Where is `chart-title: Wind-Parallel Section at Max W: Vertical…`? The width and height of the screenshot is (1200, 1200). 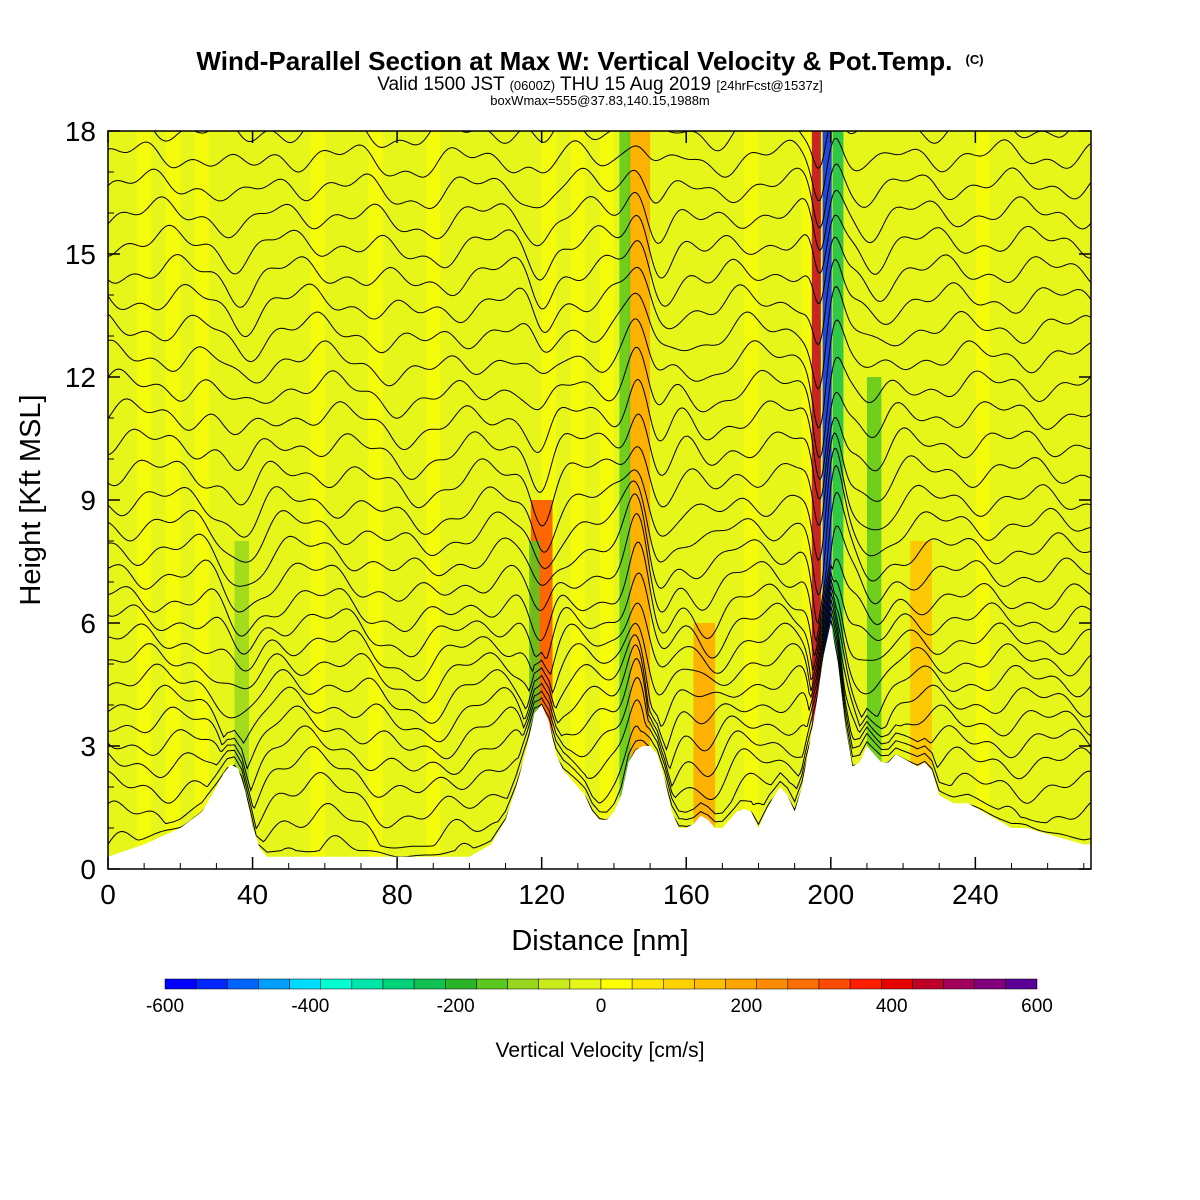
chart-title: Wind-Parallel Section at Max W: Vertical… is located at coordinates (589, 61).